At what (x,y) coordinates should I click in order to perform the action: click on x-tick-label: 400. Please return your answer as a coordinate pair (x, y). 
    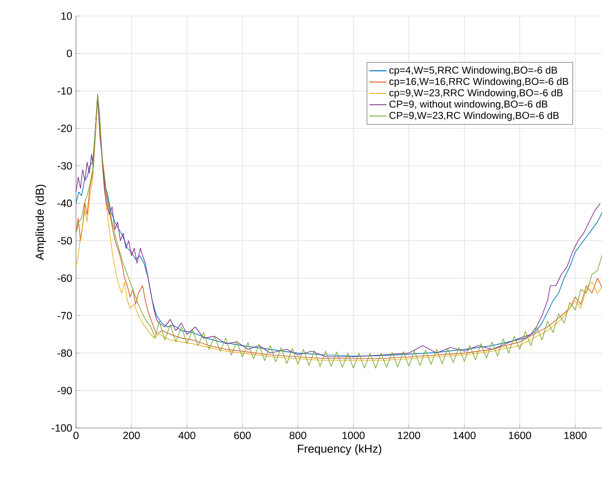
    Looking at the image, I should click on (187, 436).